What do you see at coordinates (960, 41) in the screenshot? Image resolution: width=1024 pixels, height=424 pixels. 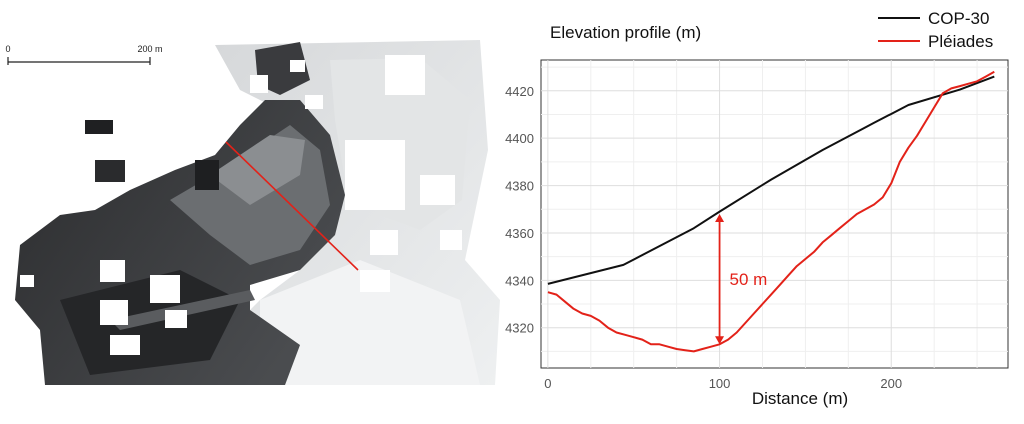 I see `legend-label: Pléiades` at bounding box center [960, 41].